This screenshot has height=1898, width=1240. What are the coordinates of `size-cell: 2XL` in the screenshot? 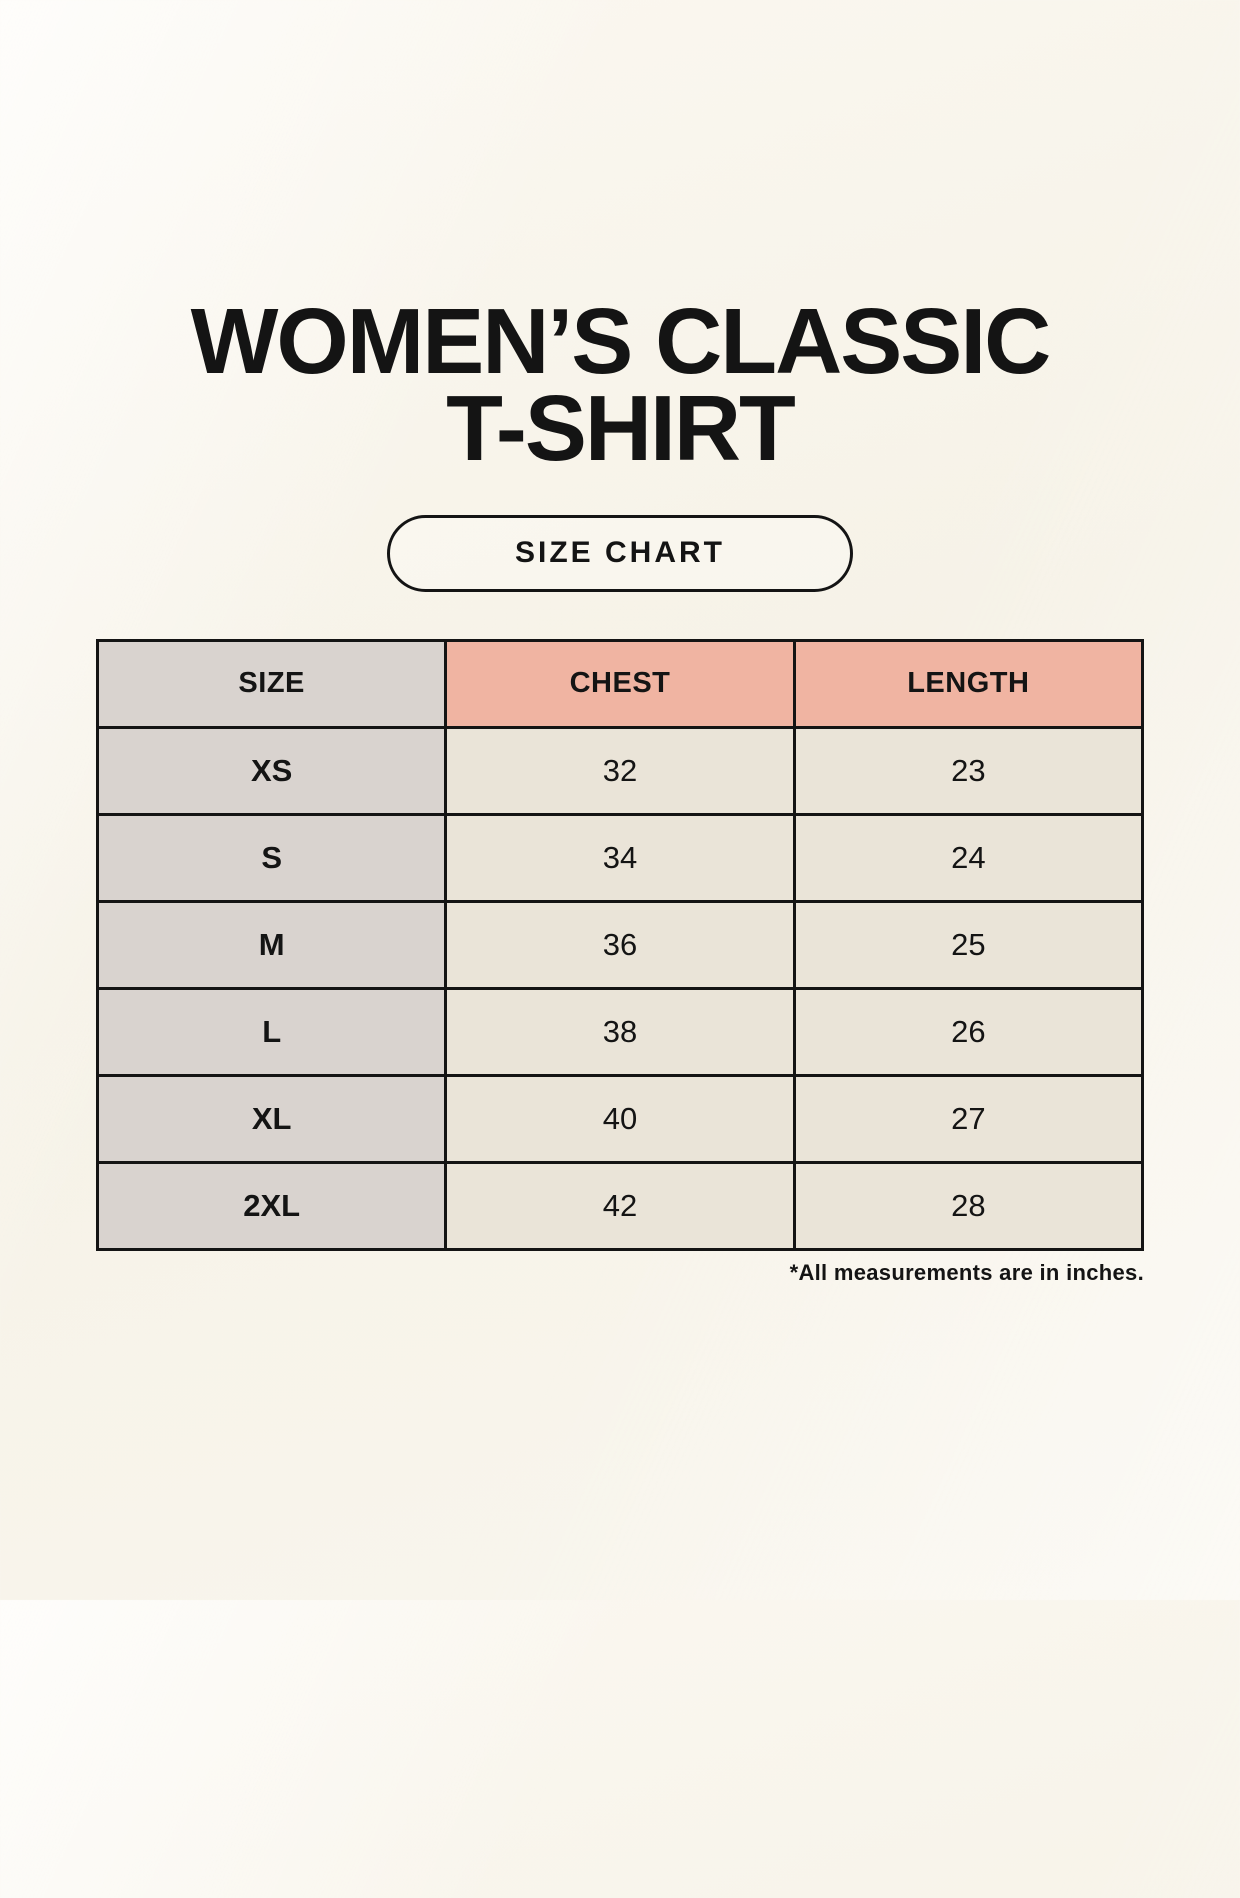 It's located at (271, 1205).